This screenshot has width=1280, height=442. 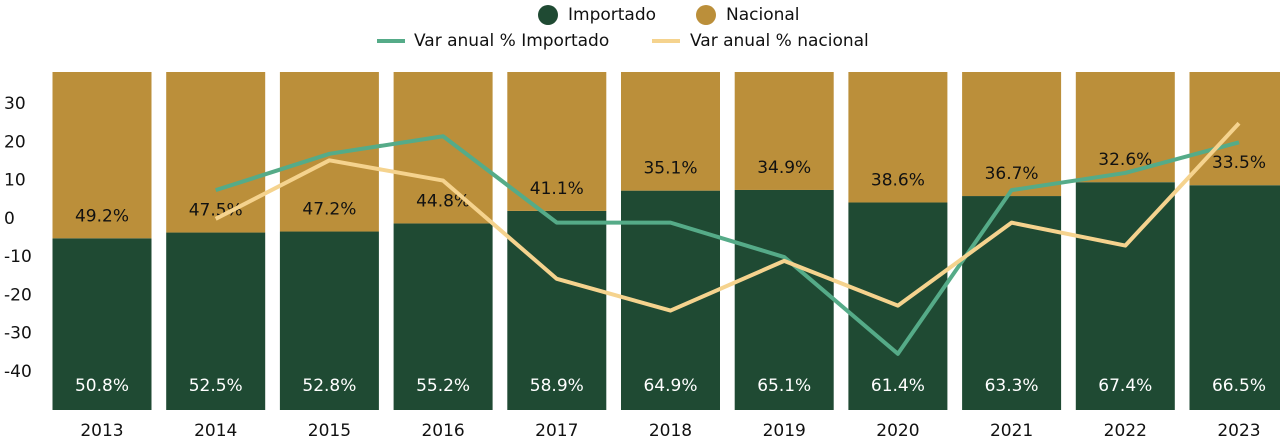 What do you see at coordinates (898, 386) in the screenshot?
I see `data-label: 61.4%` at bounding box center [898, 386].